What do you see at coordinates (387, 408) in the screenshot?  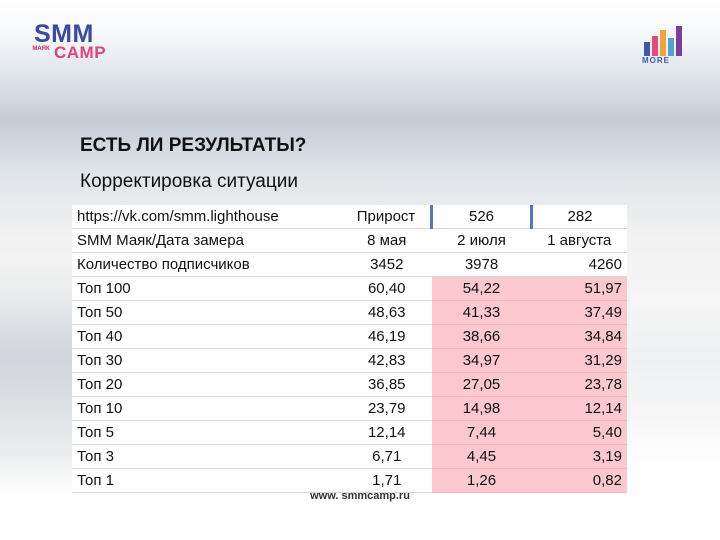 I see `cell-may: 23,79` at bounding box center [387, 408].